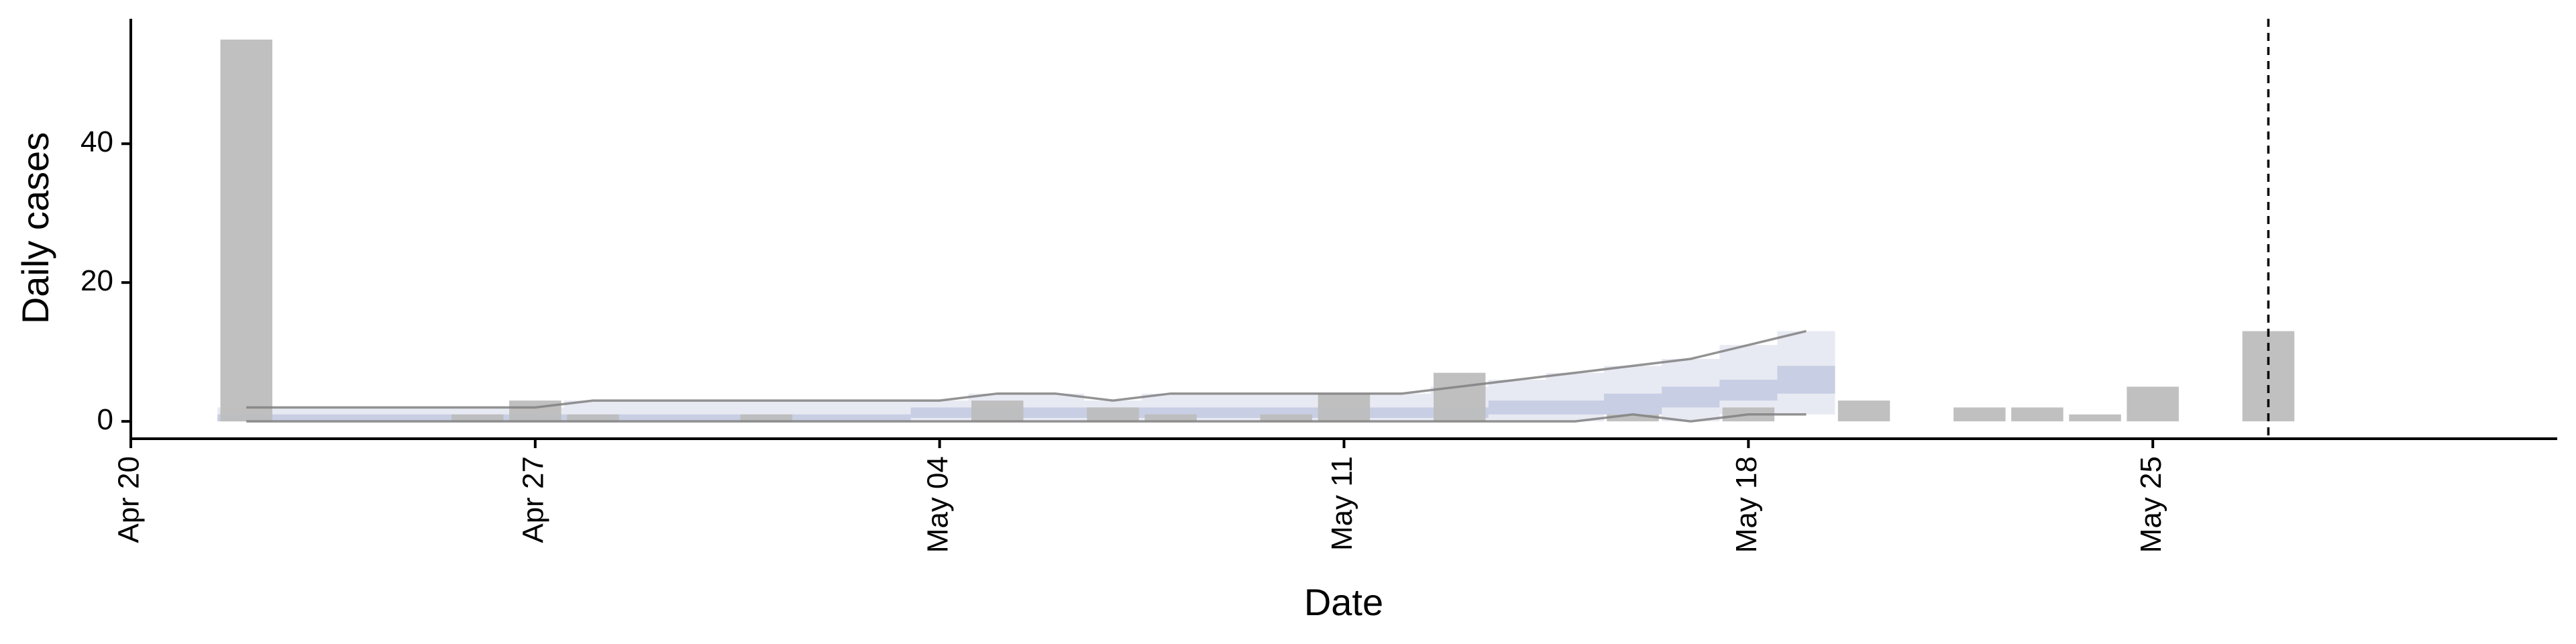 This screenshot has width=2576, height=644. What do you see at coordinates (35, 228) in the screenshot?
I see `y-axis-title: Daily cases` at bounding box center [35, 228].